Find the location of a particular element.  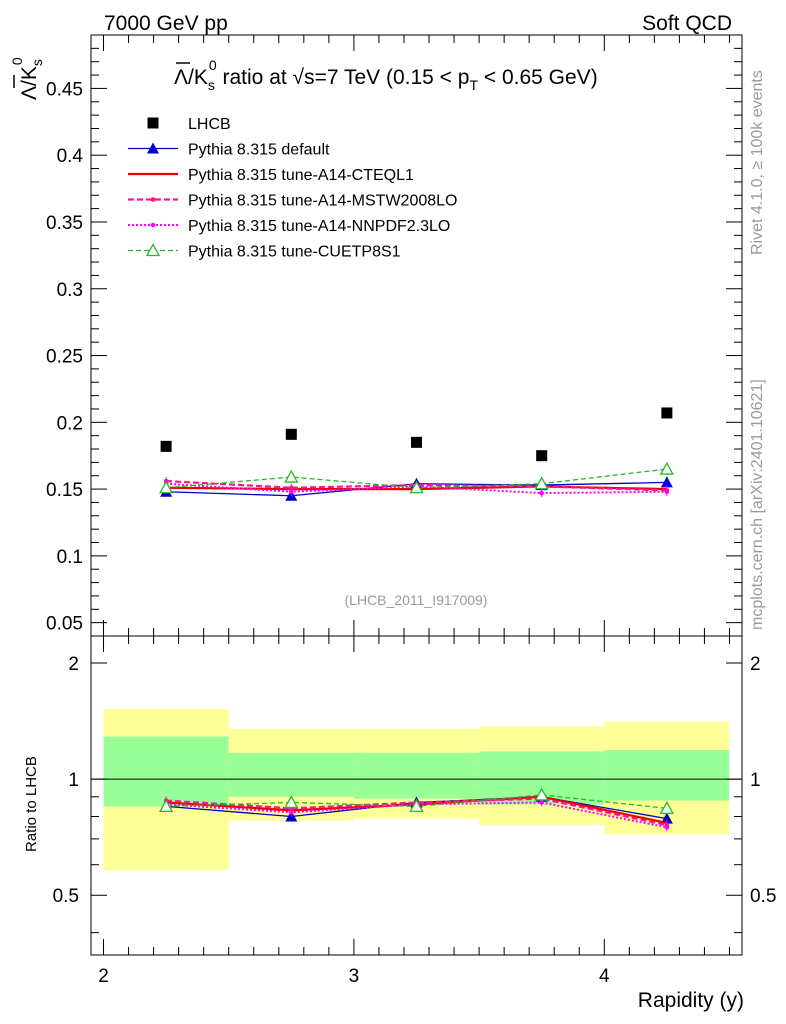

main-line-nnpdf is located at coordinates (416, 488).